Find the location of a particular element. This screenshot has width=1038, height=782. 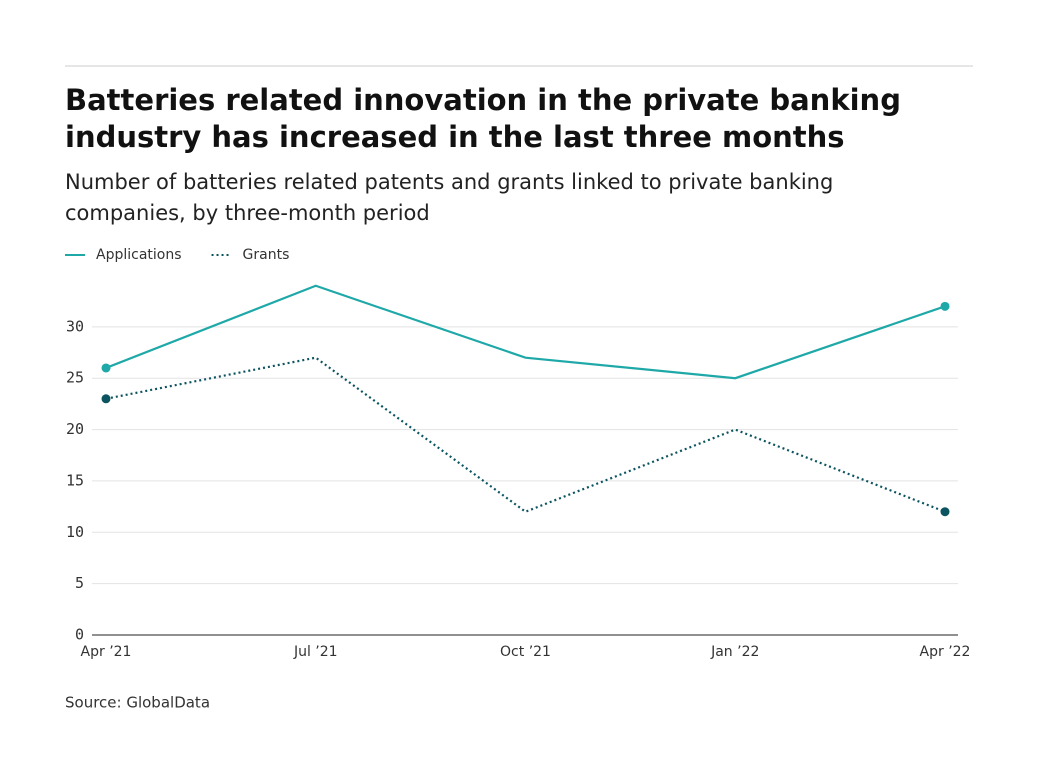

y-tick-label: 25 is located at coordinates (75, 378).